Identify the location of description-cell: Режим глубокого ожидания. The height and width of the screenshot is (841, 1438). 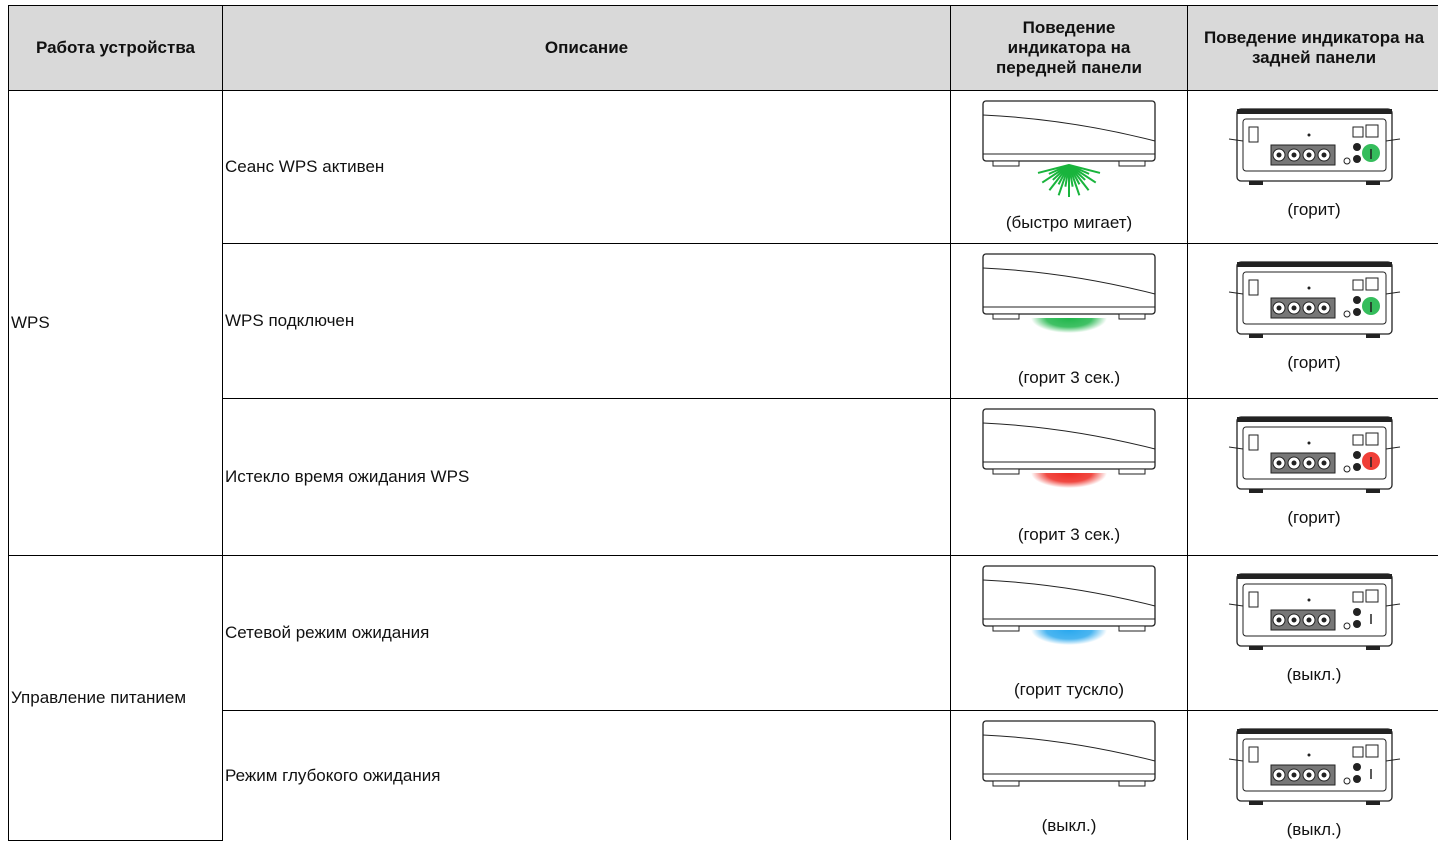
(587, 776).